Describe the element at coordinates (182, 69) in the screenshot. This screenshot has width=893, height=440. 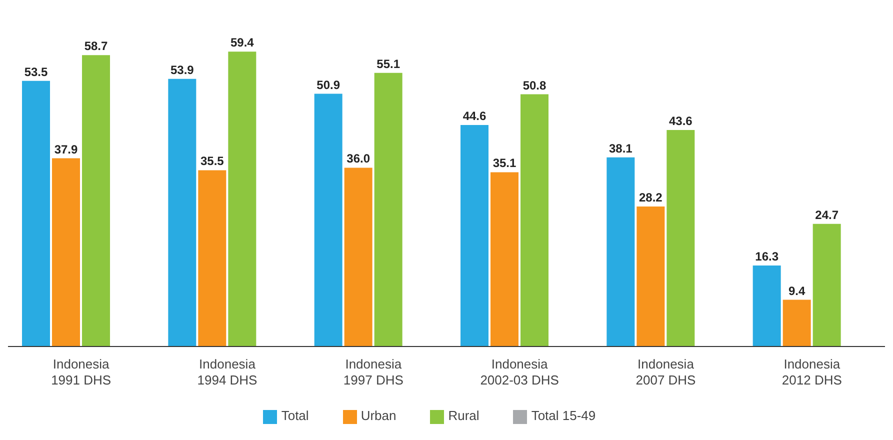
I see `data-label: 53.9` at that location.